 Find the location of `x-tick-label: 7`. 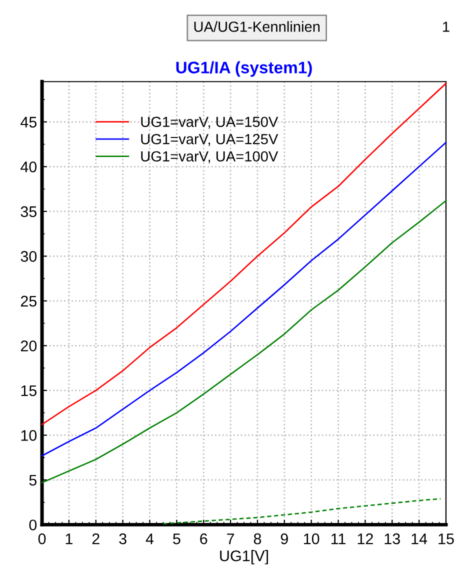

x-tick-label: 7 is located at coordinates (230, 539).